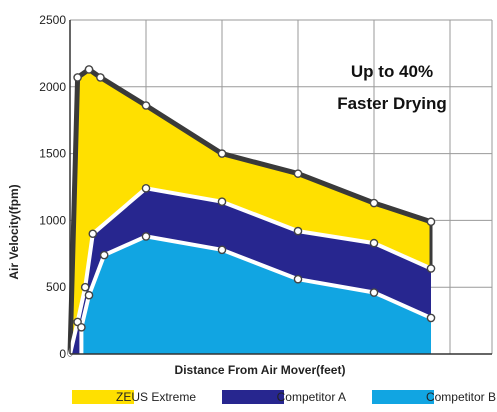 The image size is (497, 412). I want to click on y-tick-label: 1500, so click(52, 154).